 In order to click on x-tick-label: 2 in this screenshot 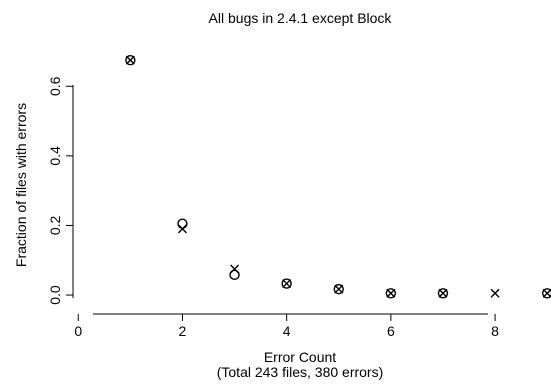, I will do `click(183, 331)`.